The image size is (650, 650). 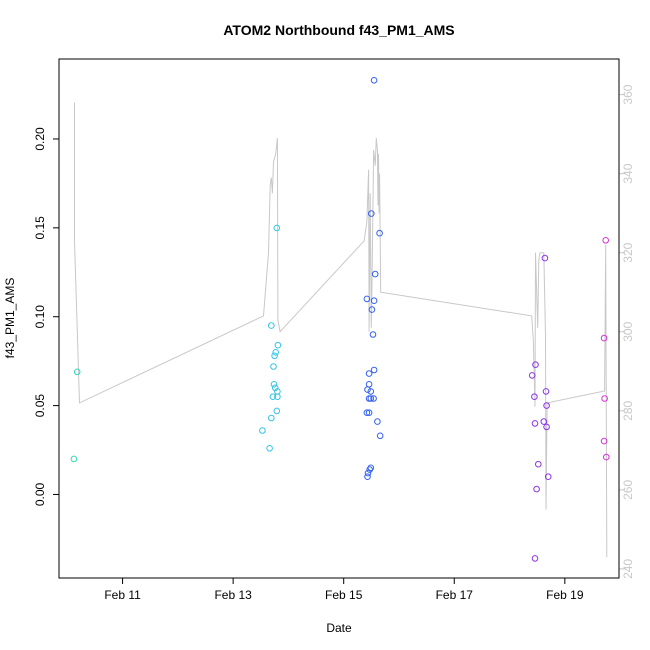 What do you see at coordinates (338, 30) in the screenshot?
I see `chart-title: ATOM2 Northbound f43_PM1_AMS` at bounding box center [338, 30].